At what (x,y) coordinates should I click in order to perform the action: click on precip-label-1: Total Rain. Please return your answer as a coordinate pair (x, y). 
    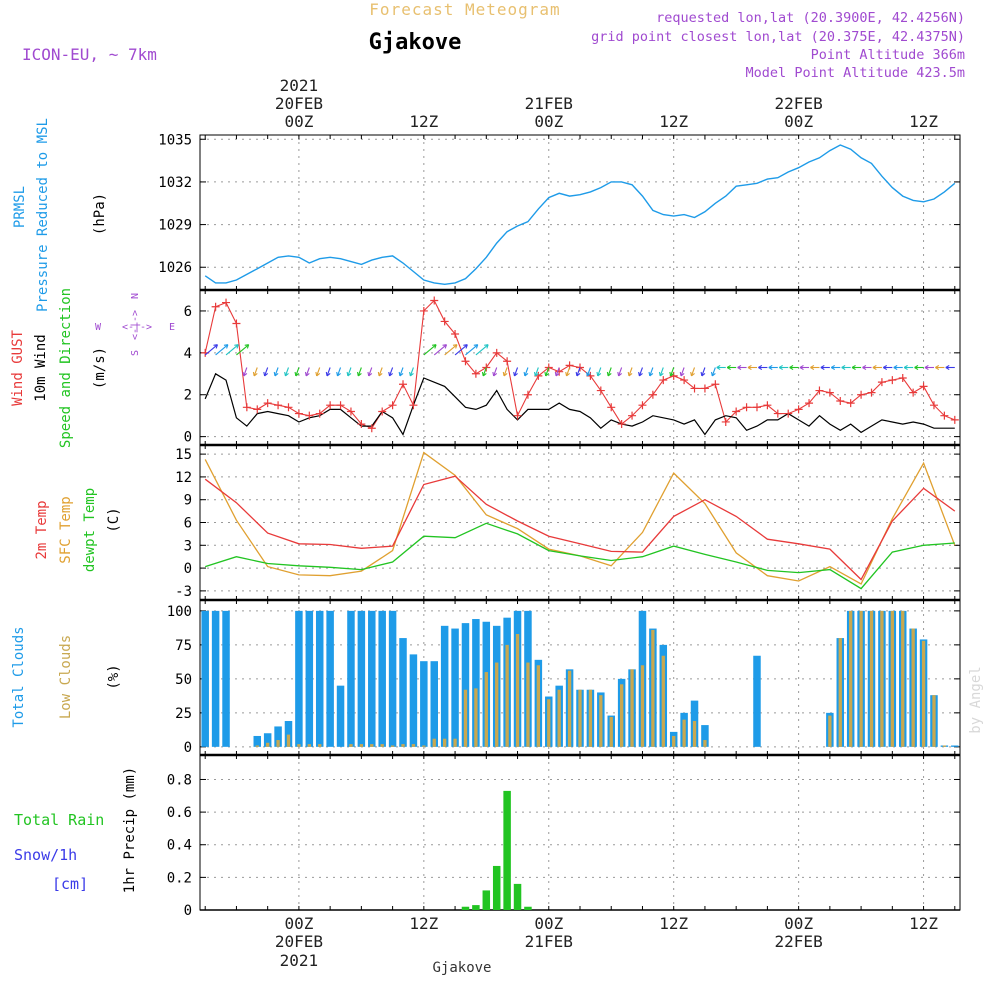
    Looking at the image, I should click on (59, 820).